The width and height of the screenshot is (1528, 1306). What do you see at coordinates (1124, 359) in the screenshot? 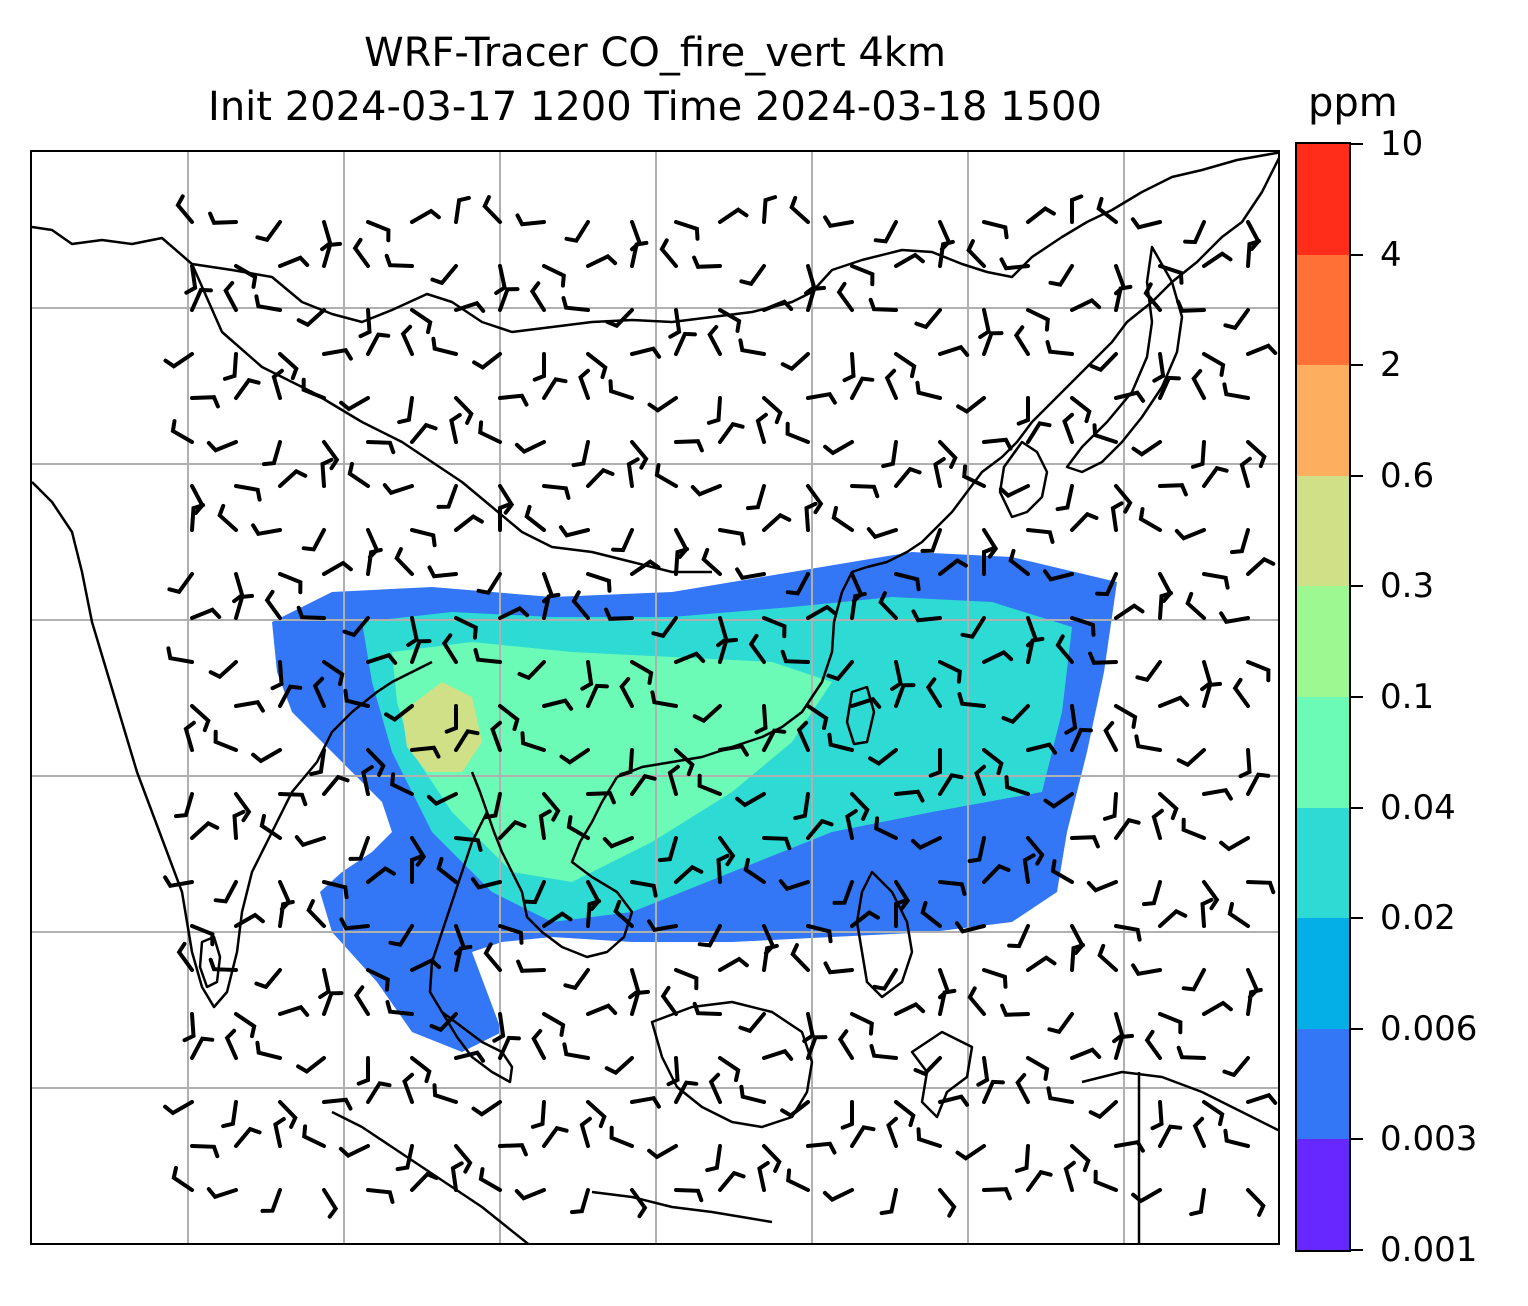
I see `coastline-japan` at bounding box center [1124, 359].